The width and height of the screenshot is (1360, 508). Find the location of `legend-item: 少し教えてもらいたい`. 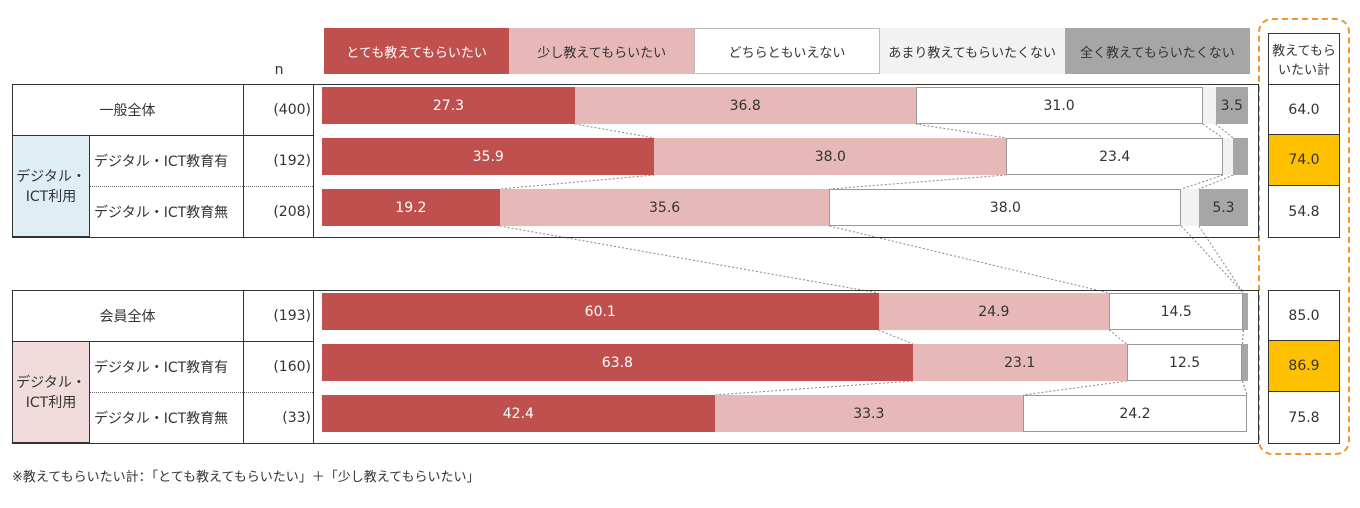

legend-item: 少し教えてもらいたい is located at coordinates (602, 51).